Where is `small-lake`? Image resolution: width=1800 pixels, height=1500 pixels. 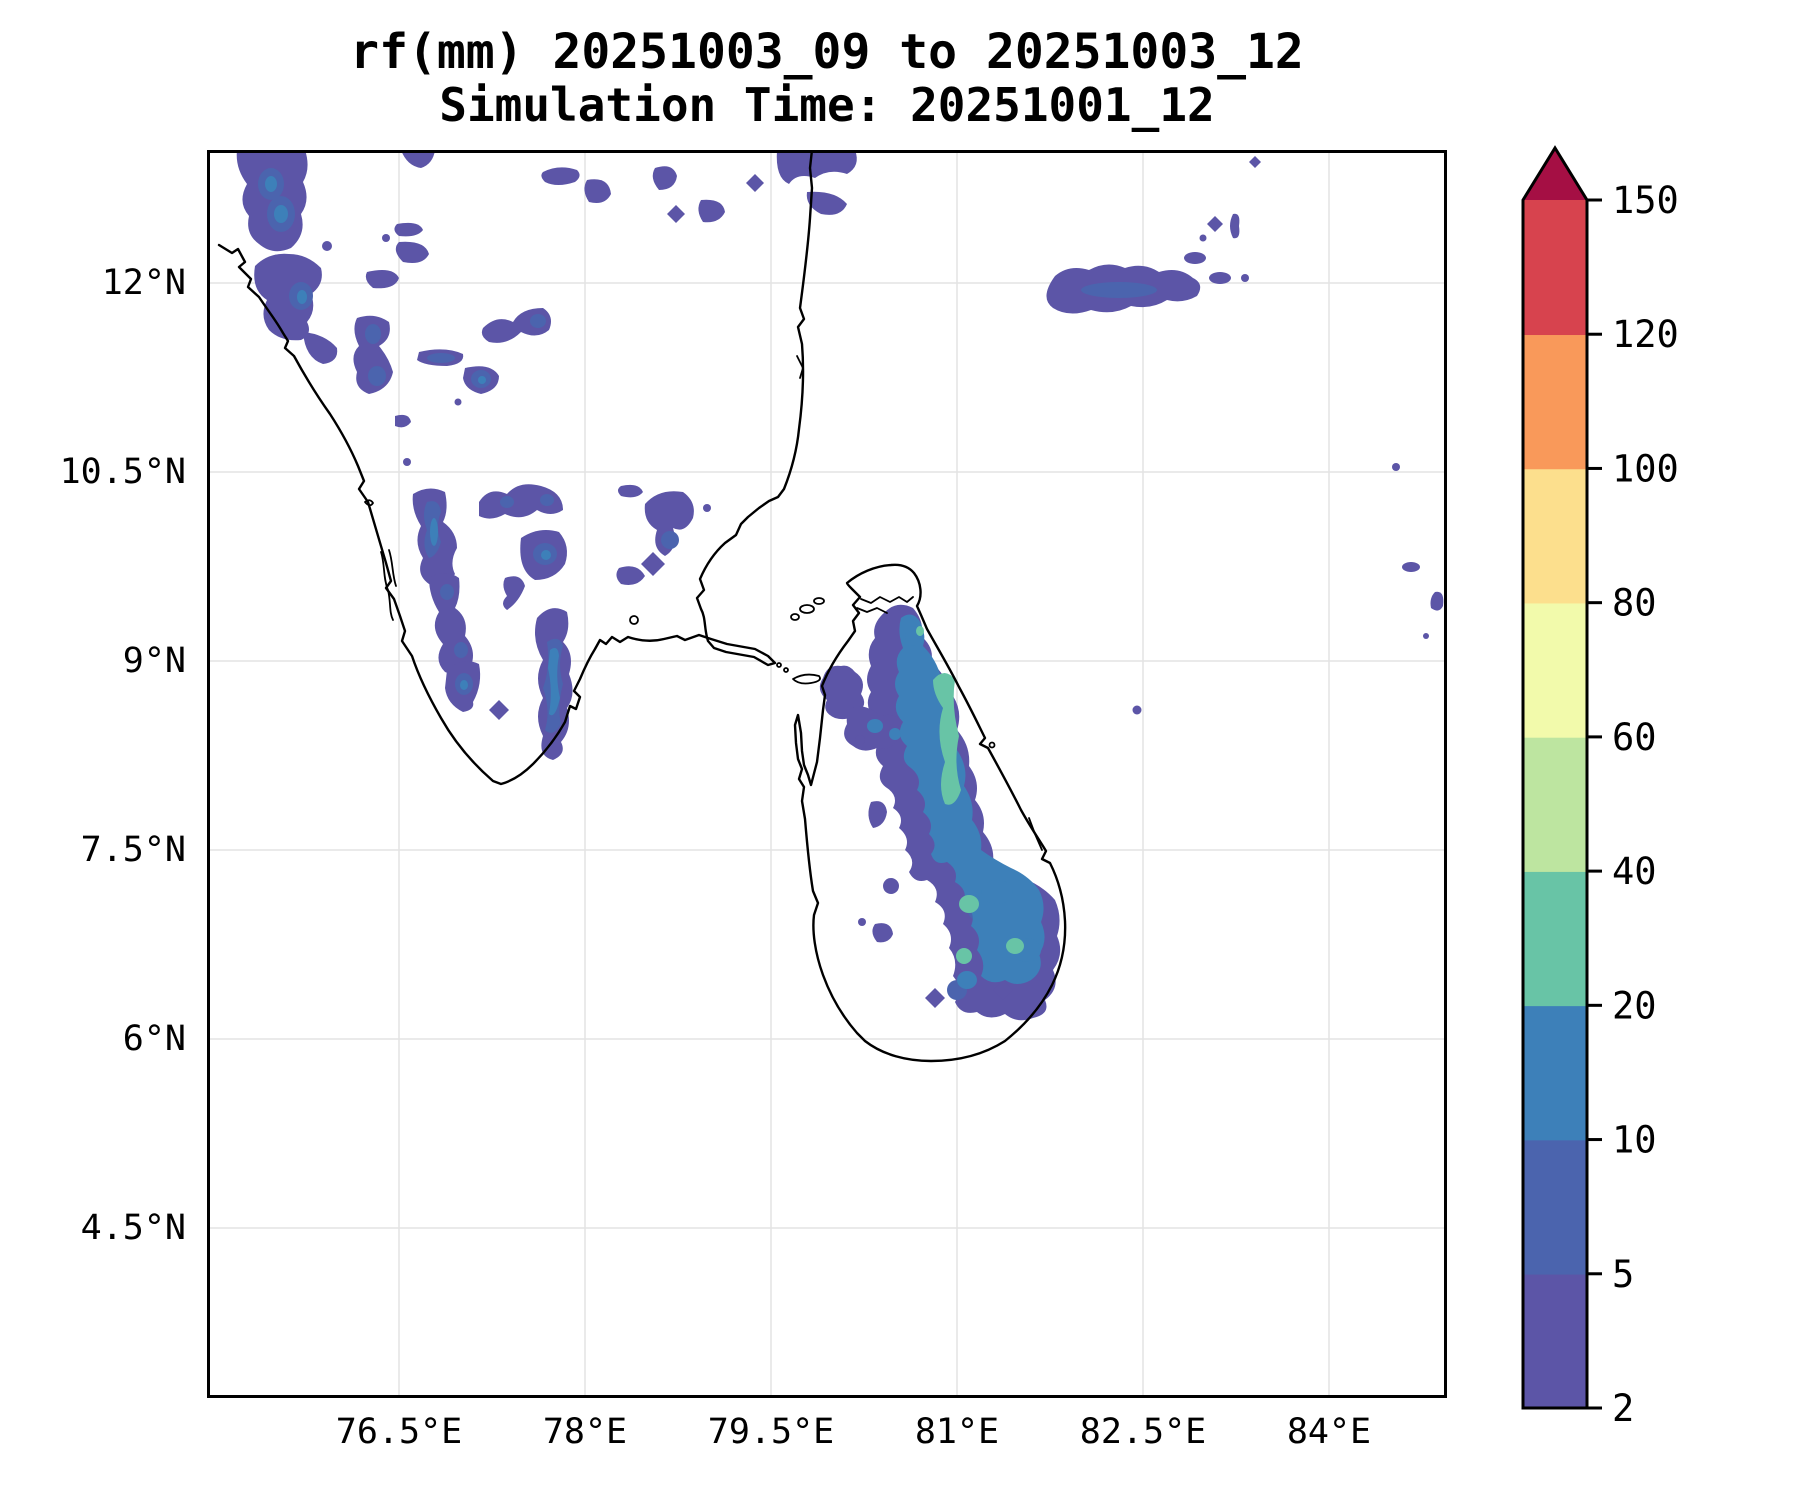 small-lake is located at coordinates (634, 620).